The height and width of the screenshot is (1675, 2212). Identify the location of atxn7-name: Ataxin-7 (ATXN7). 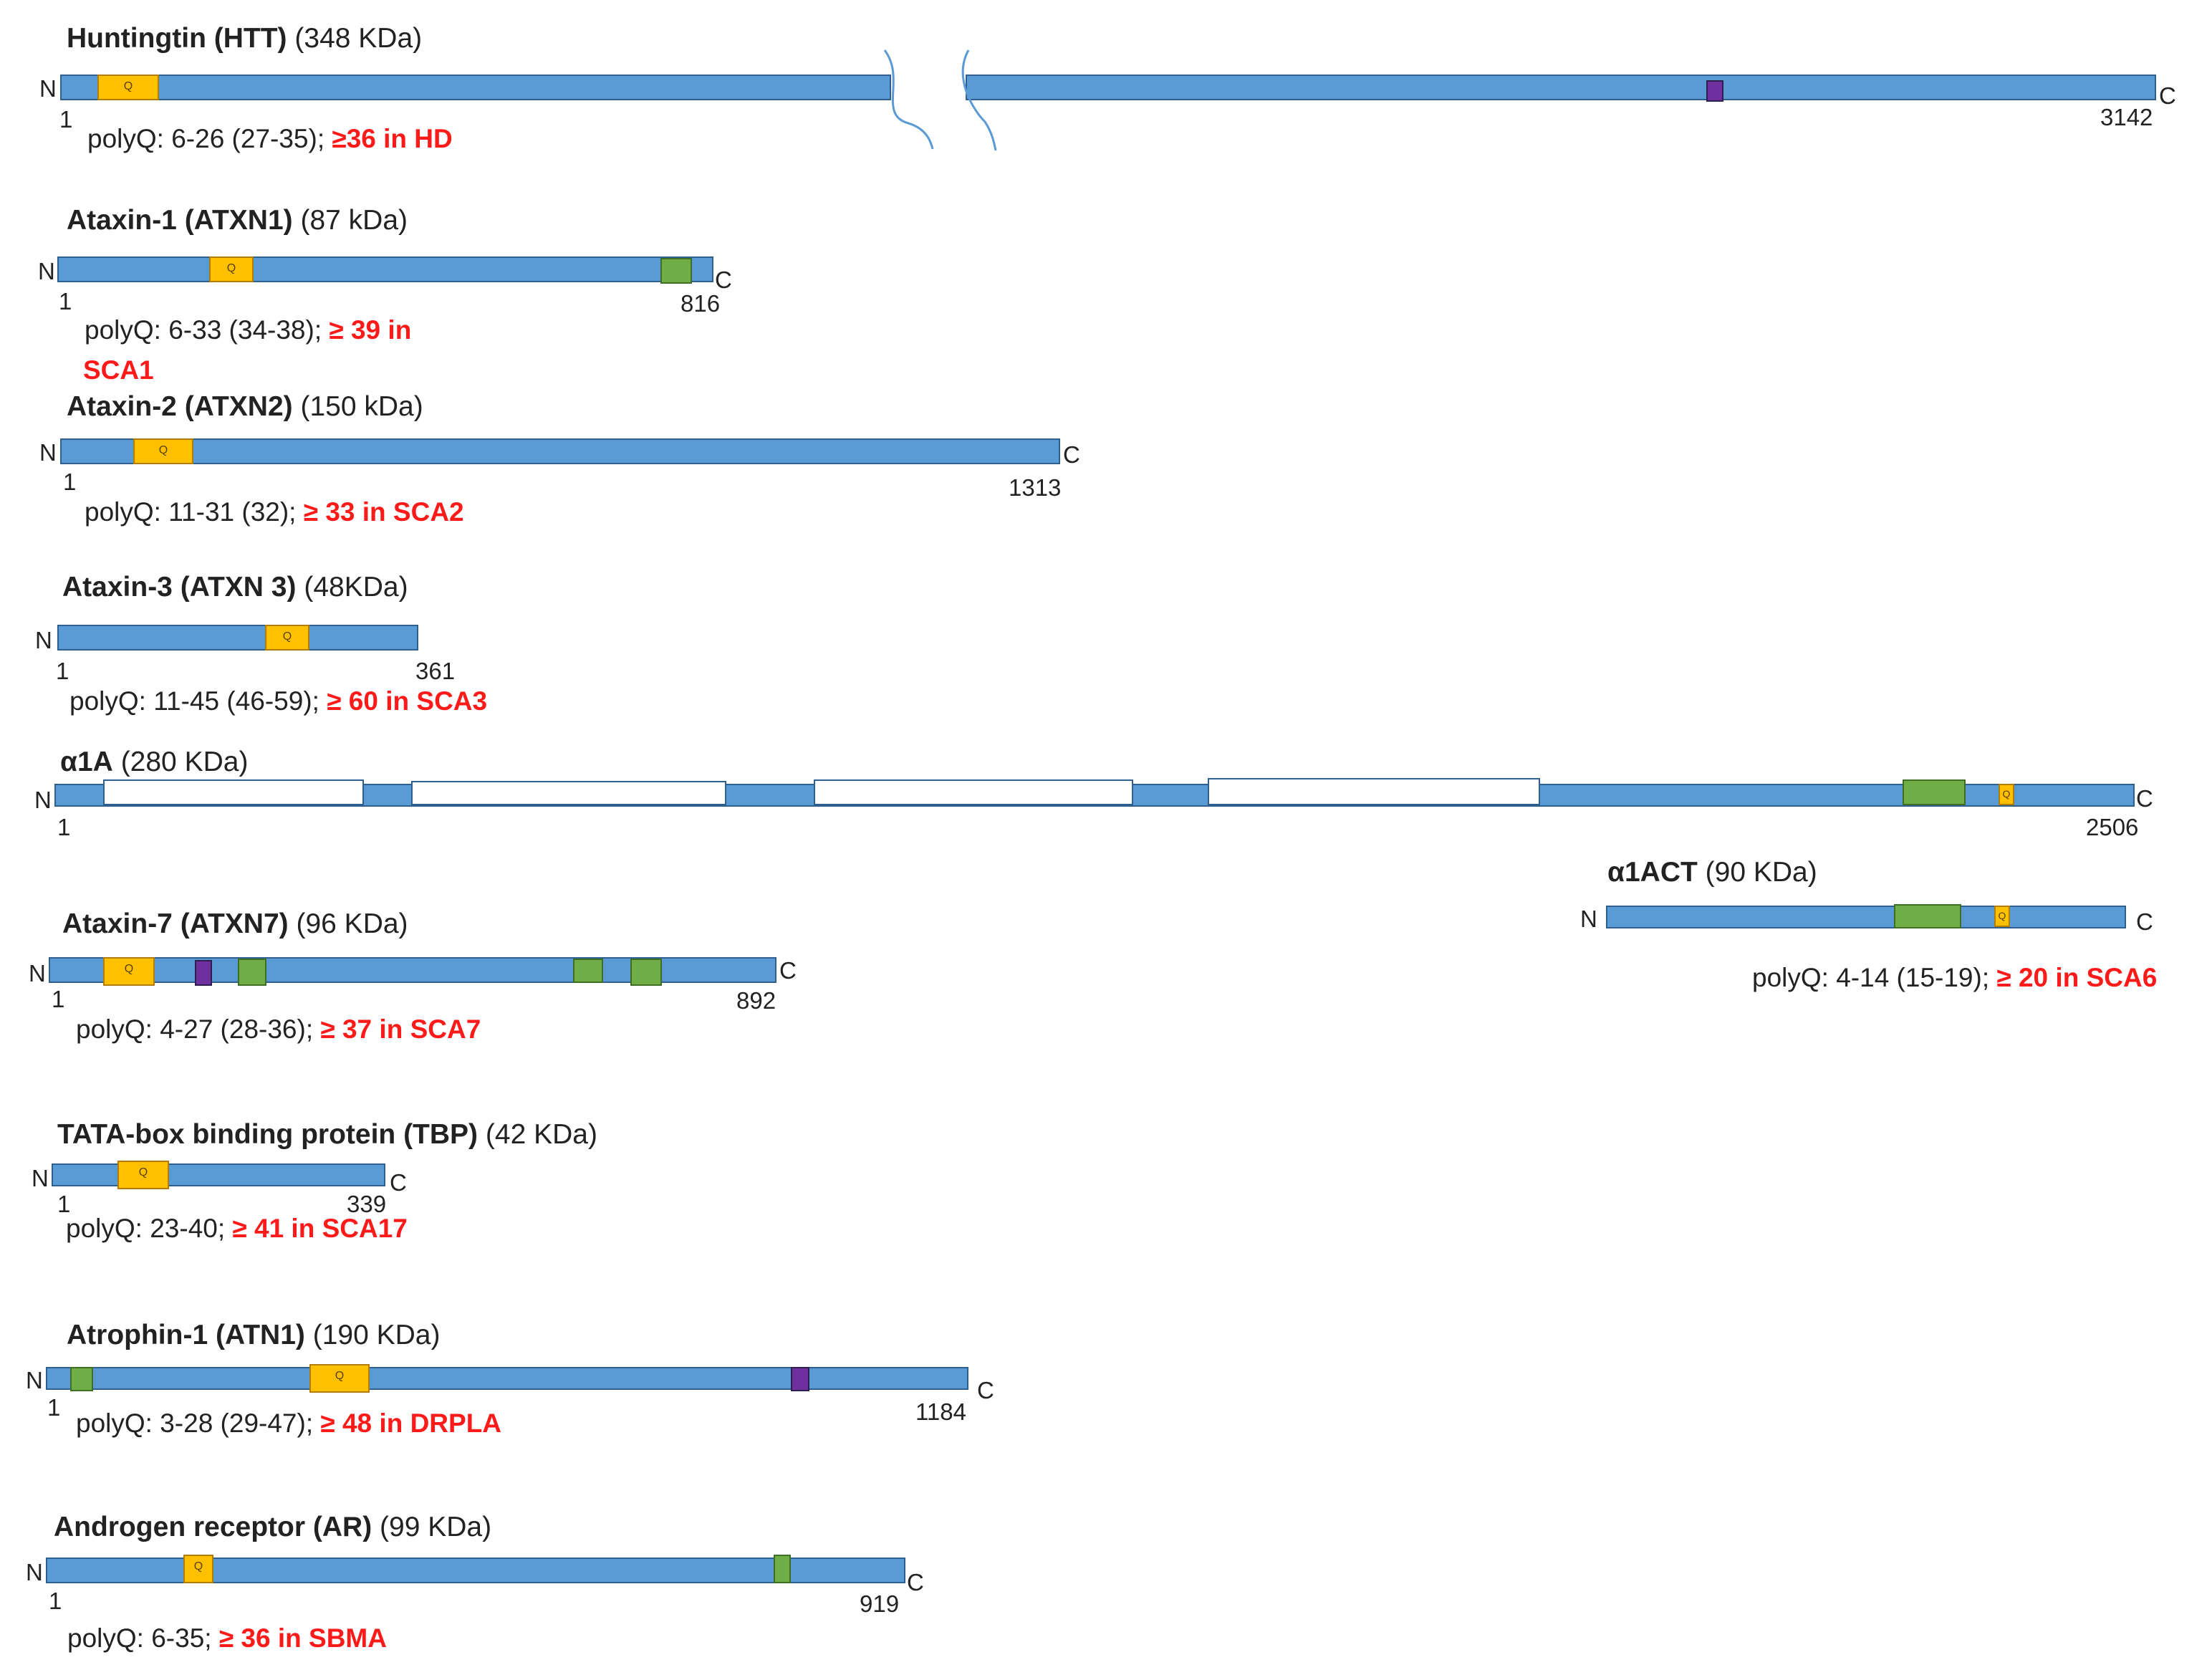
(175, 923).